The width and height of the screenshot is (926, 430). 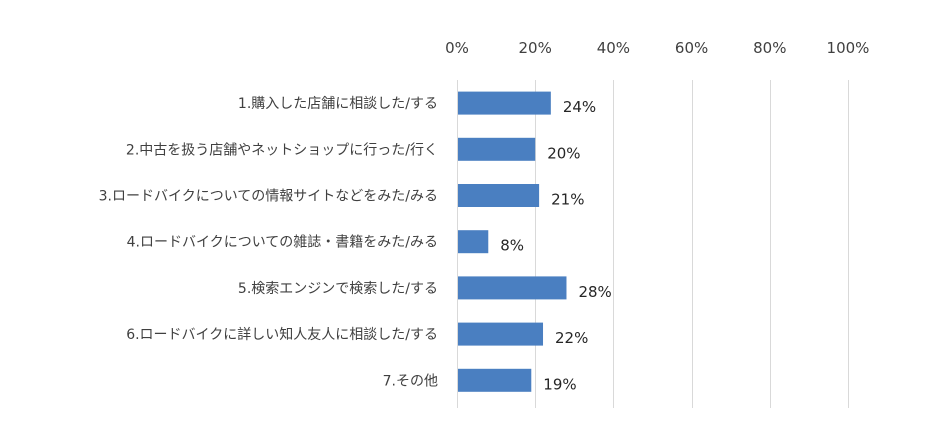 What do you see at coordinates (571, 338) in the screenshot?
I see `data-label: 22%` at bounding box center [571, 338].